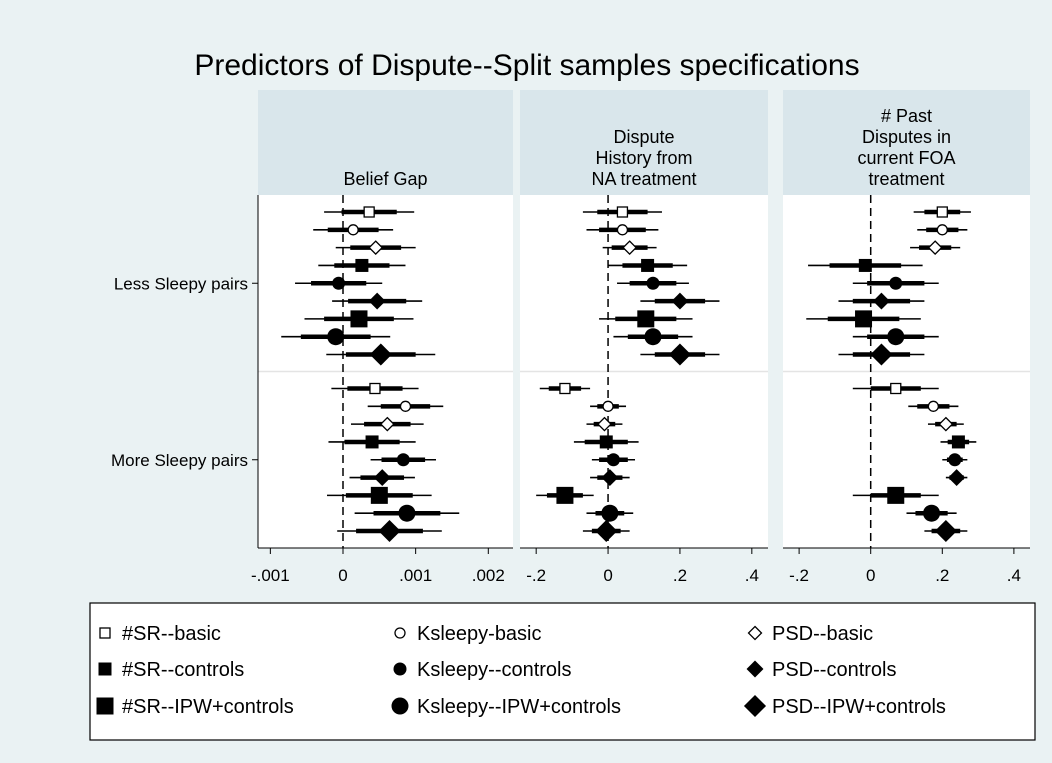 The width and height of the screenshot is (1052, 763). I want to click on y-tick-label: More Sleepy pairs, so click(179, 460).